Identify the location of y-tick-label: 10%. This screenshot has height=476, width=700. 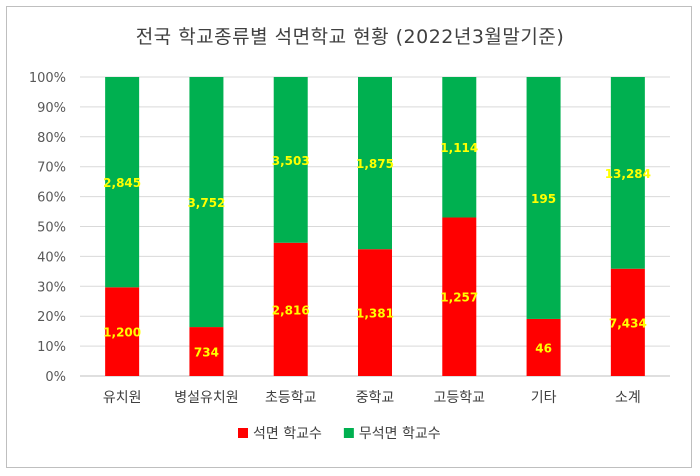
(51, 347).